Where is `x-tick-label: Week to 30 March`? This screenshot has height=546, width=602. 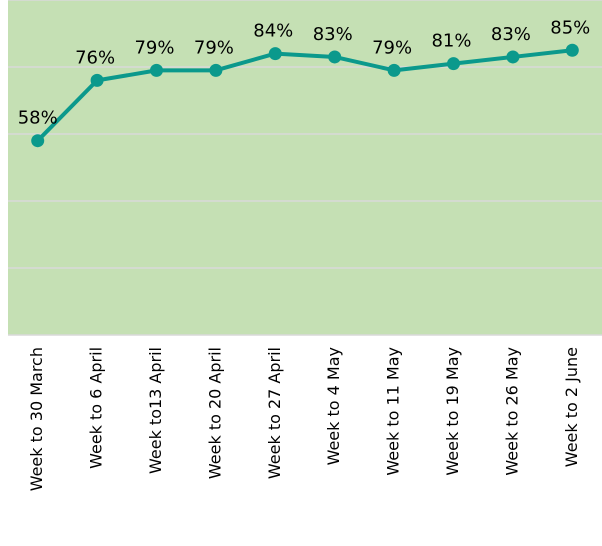 x-tick-label: Week to 30 March is located at coordinates (36, 419).